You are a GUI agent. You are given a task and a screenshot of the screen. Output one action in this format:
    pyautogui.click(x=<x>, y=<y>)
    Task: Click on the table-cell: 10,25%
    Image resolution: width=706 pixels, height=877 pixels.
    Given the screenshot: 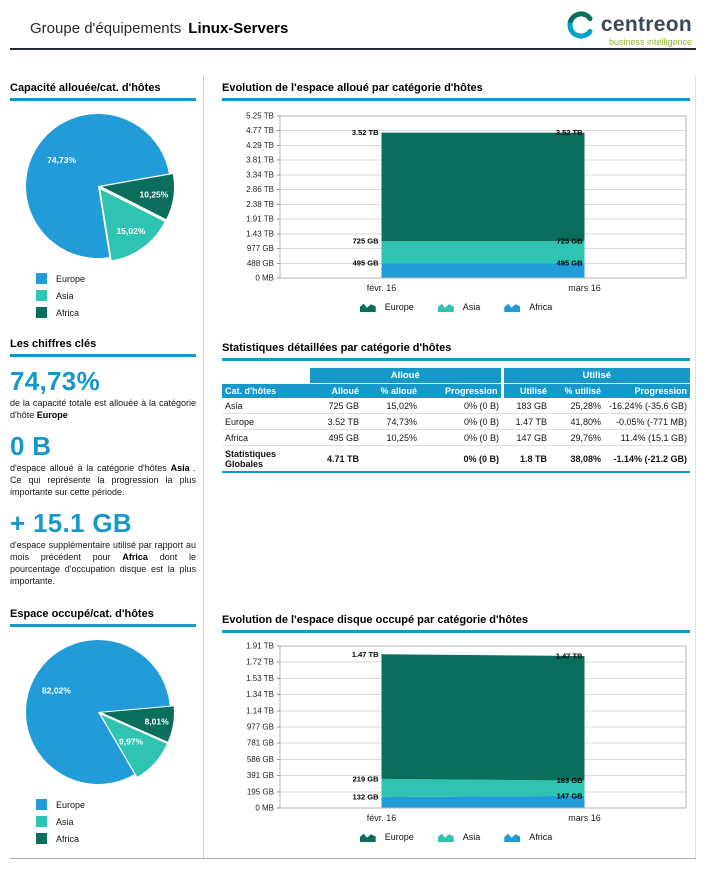 What is the action you would take?
    pyautogui.click(x=391, y=437)
    